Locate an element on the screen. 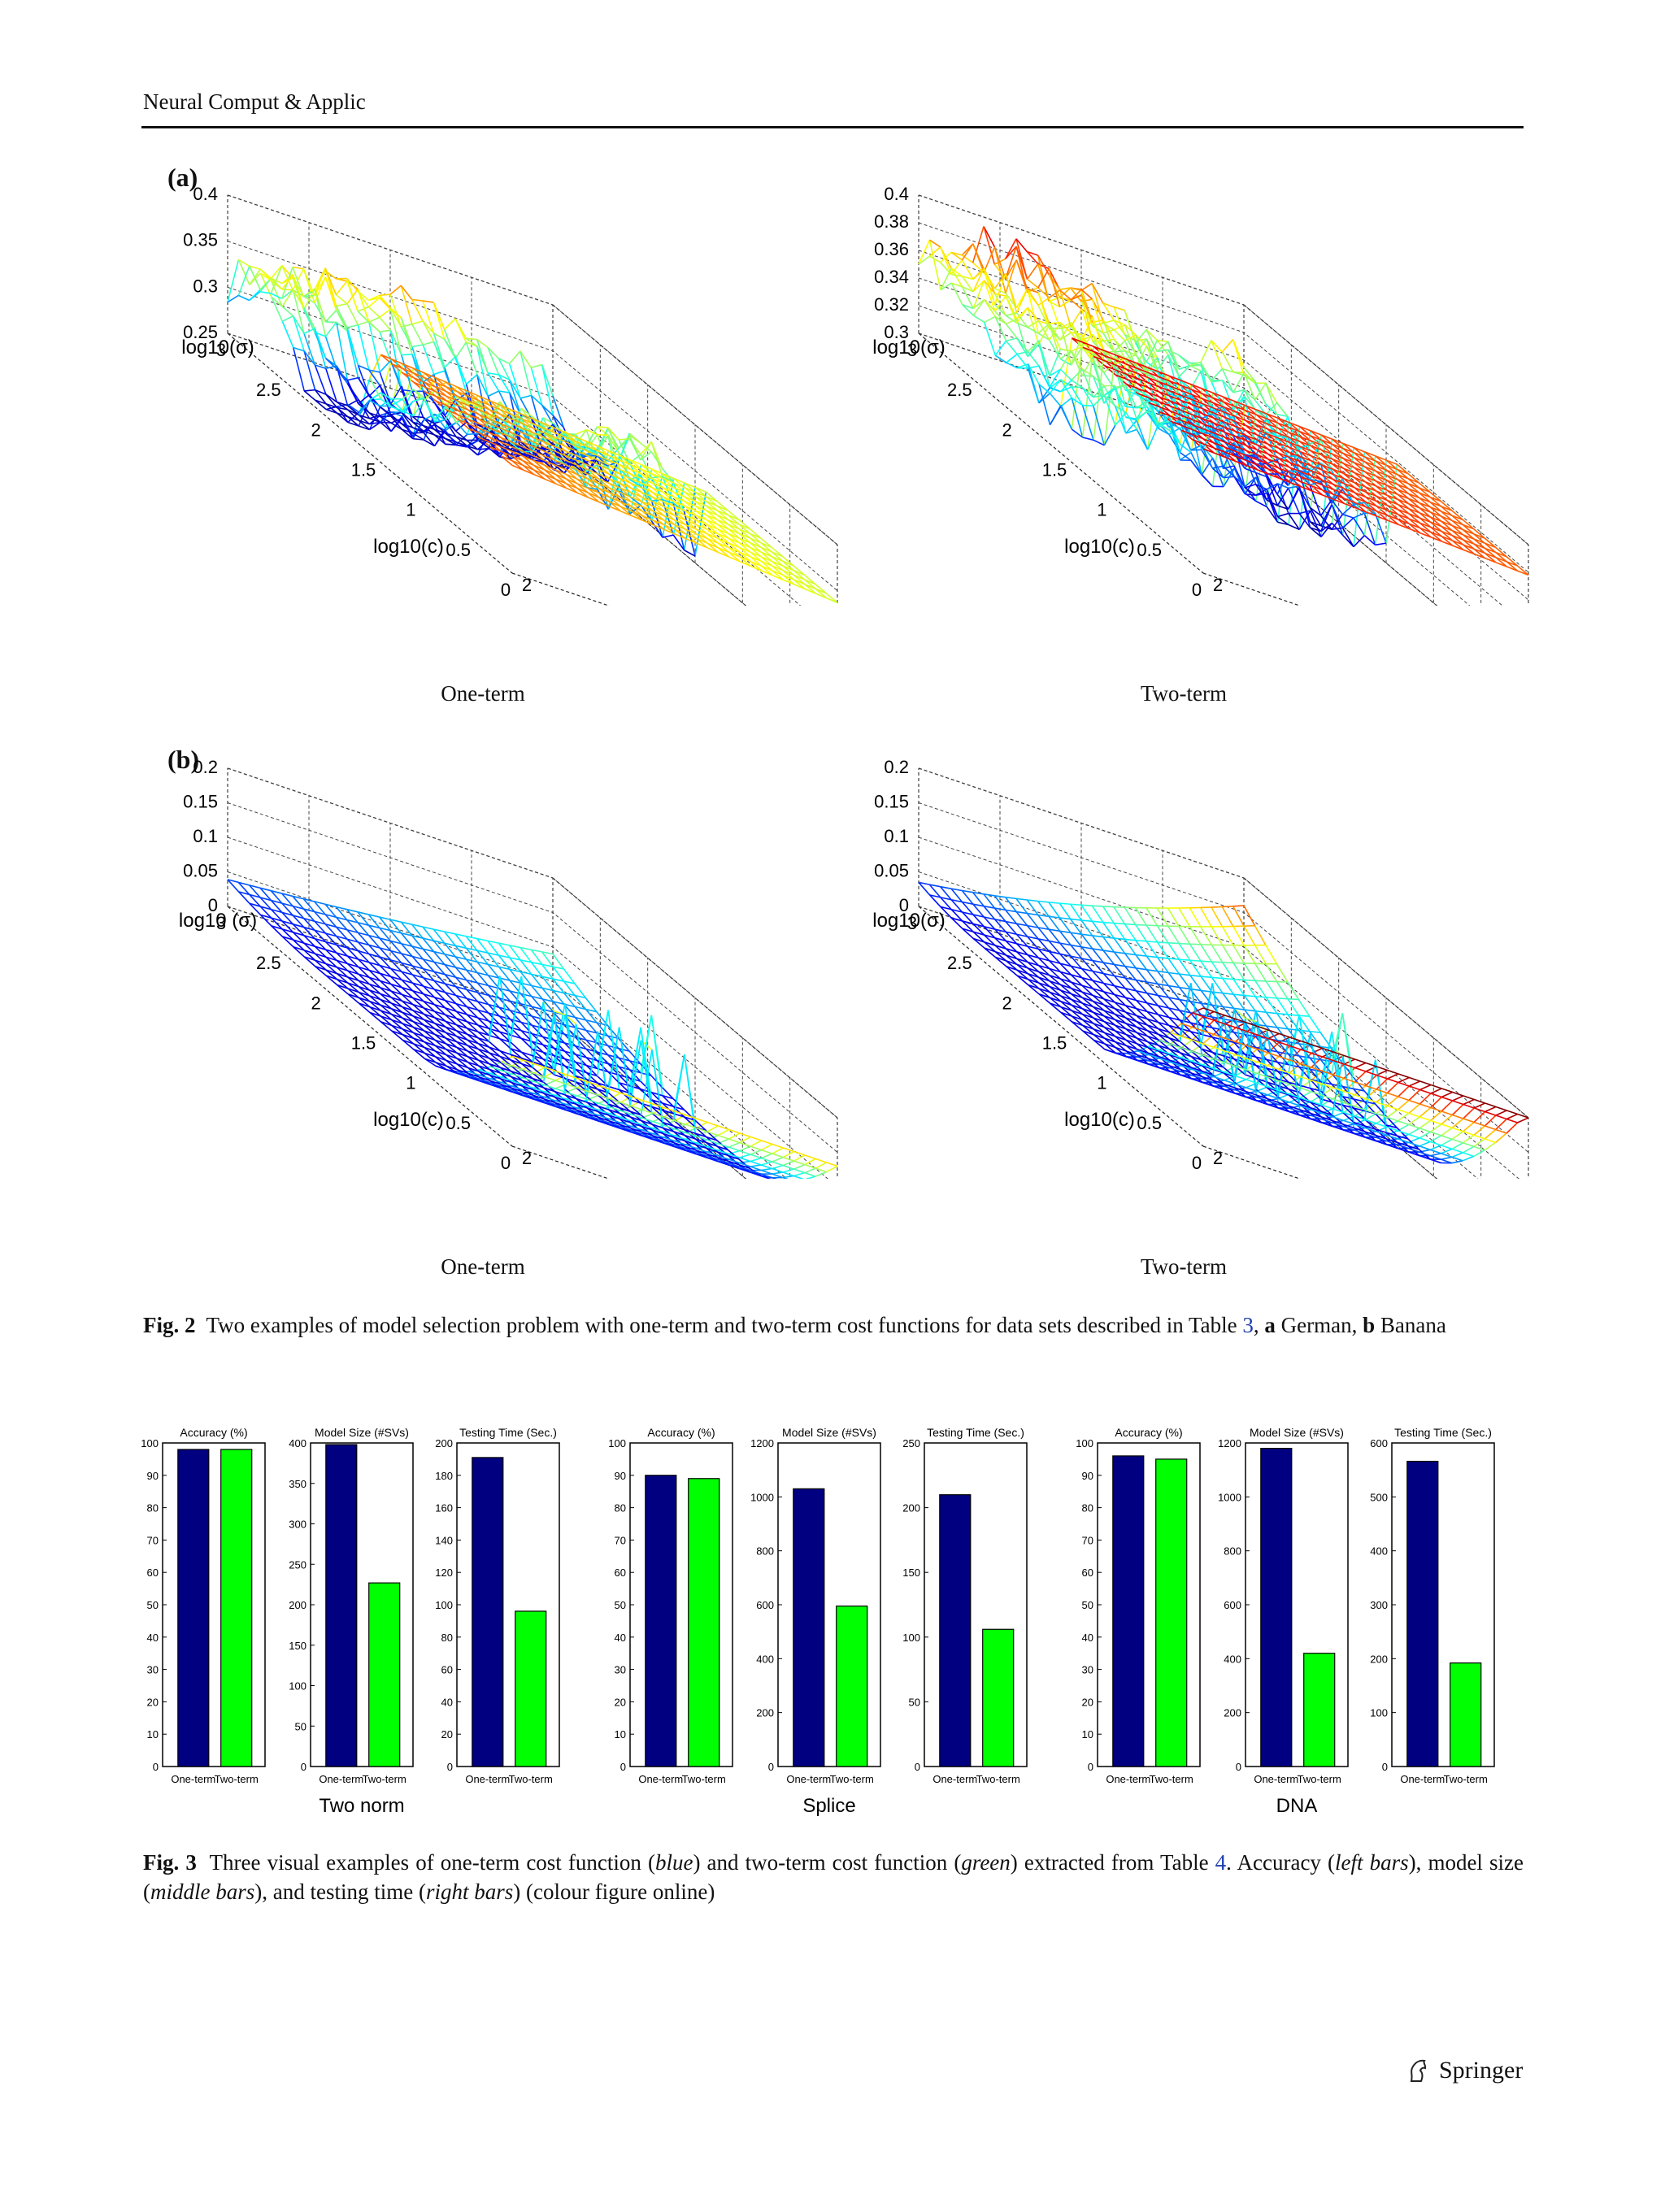  c-tick-label: 0.5 is located at coordinates (1149, 550).